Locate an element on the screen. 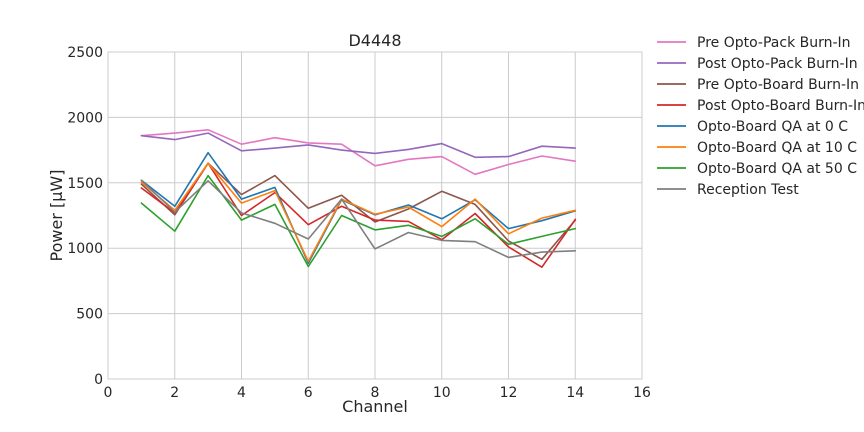  x-tick-label: 6 is located at coordinates (308, 393).